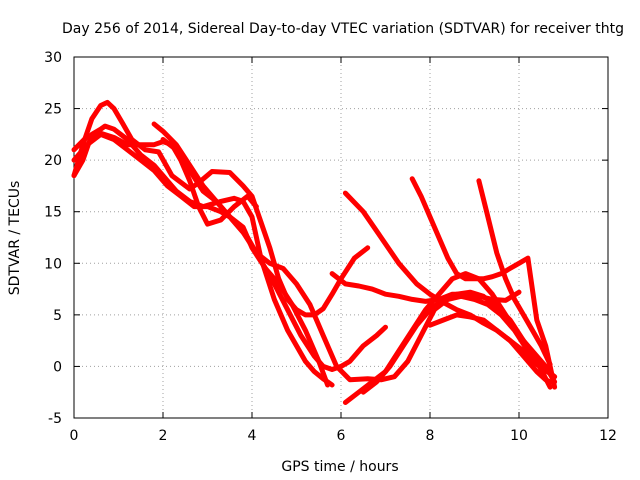  Describe the element at coordinates (339, 467) in the screenshot. I see `x-axis-label: GPS time / hours` at that location.